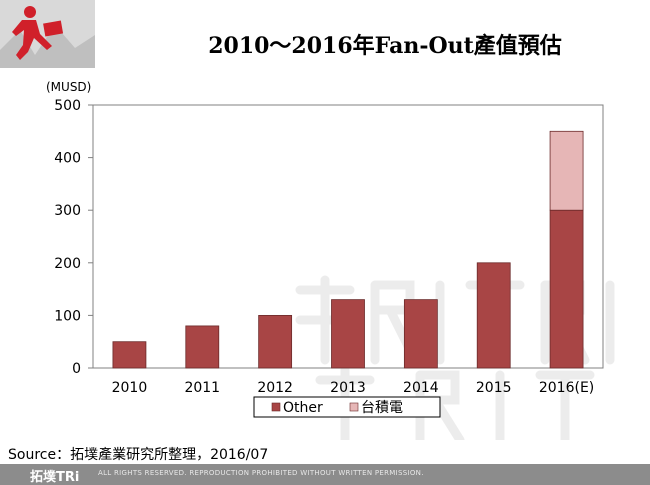  What do you see at coordinates (566, 289) in the screenshot?
I see `bar-other-2016(E)` at bounding box center [566, 289].